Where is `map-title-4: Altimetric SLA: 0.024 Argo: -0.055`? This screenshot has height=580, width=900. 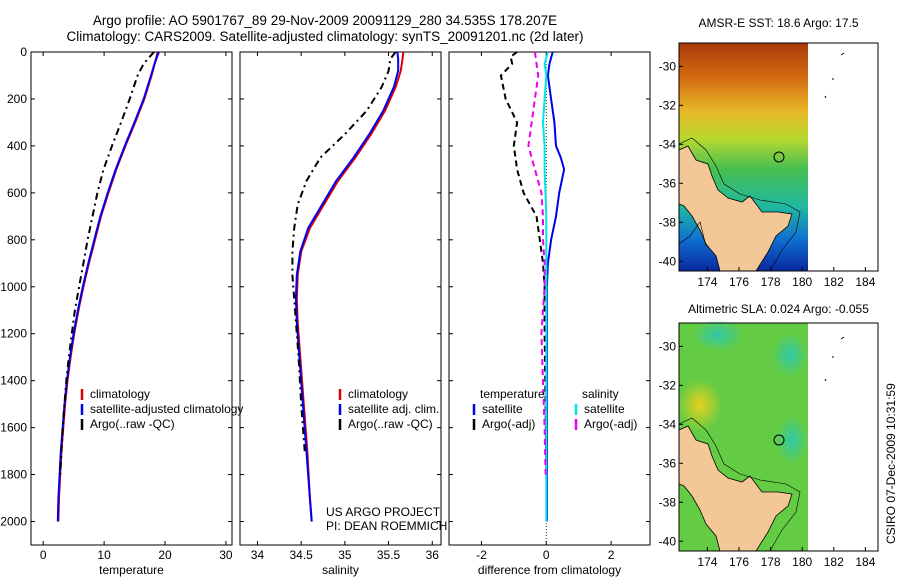 map-title-4: Altimetric SLA: 0.024 Argo: -0.055 is located at coordinates (778, 309).